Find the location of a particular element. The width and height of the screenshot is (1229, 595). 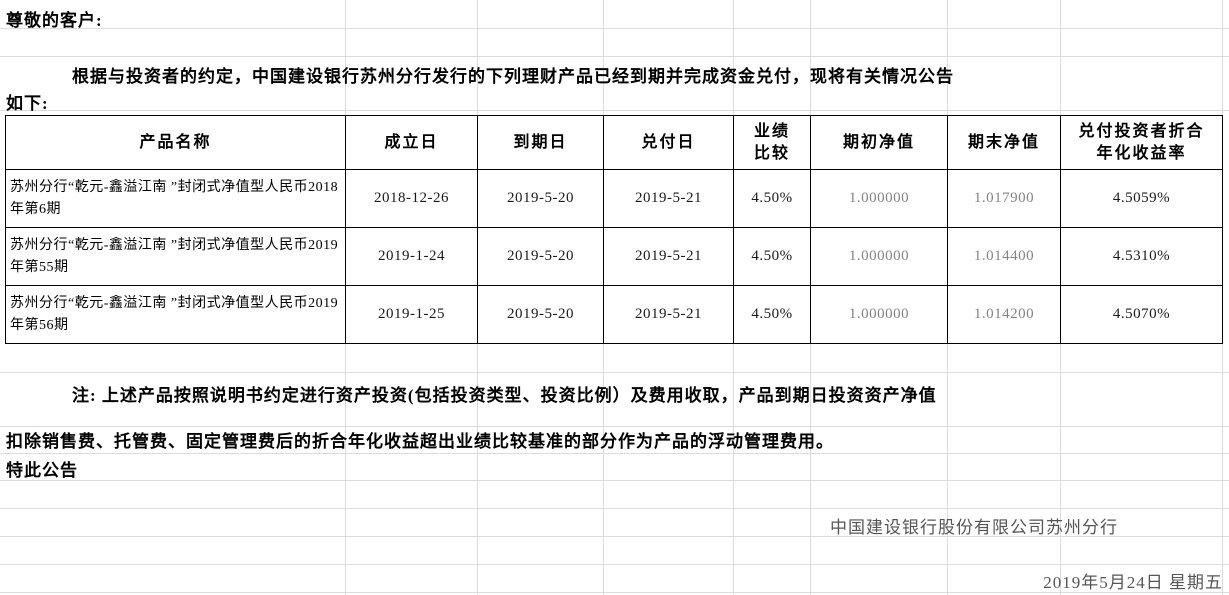

cell-establish-date: 2019-1-24 is located at coordinates (411, 256).